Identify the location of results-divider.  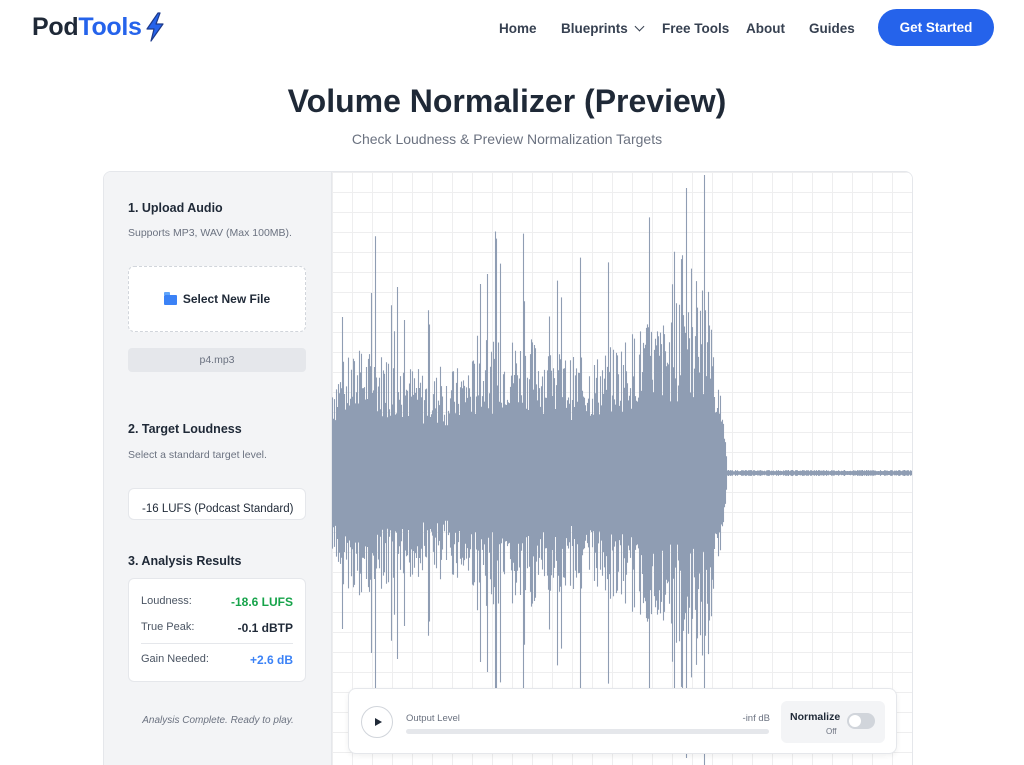
(217, 643).